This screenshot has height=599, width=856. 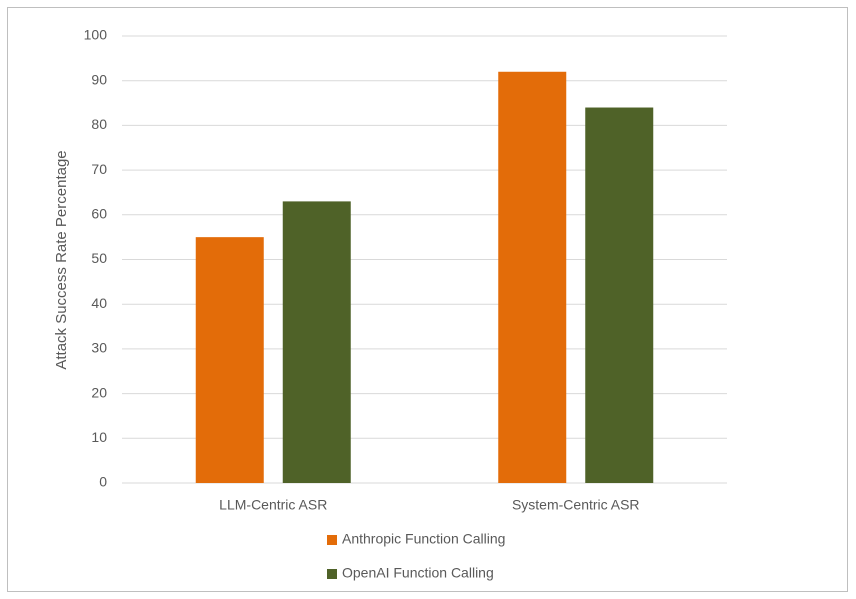 What do you see at coordinates (99, 258) in the screenshot?
I see `y-tick-label: 50` at bounding box center [99, 258].